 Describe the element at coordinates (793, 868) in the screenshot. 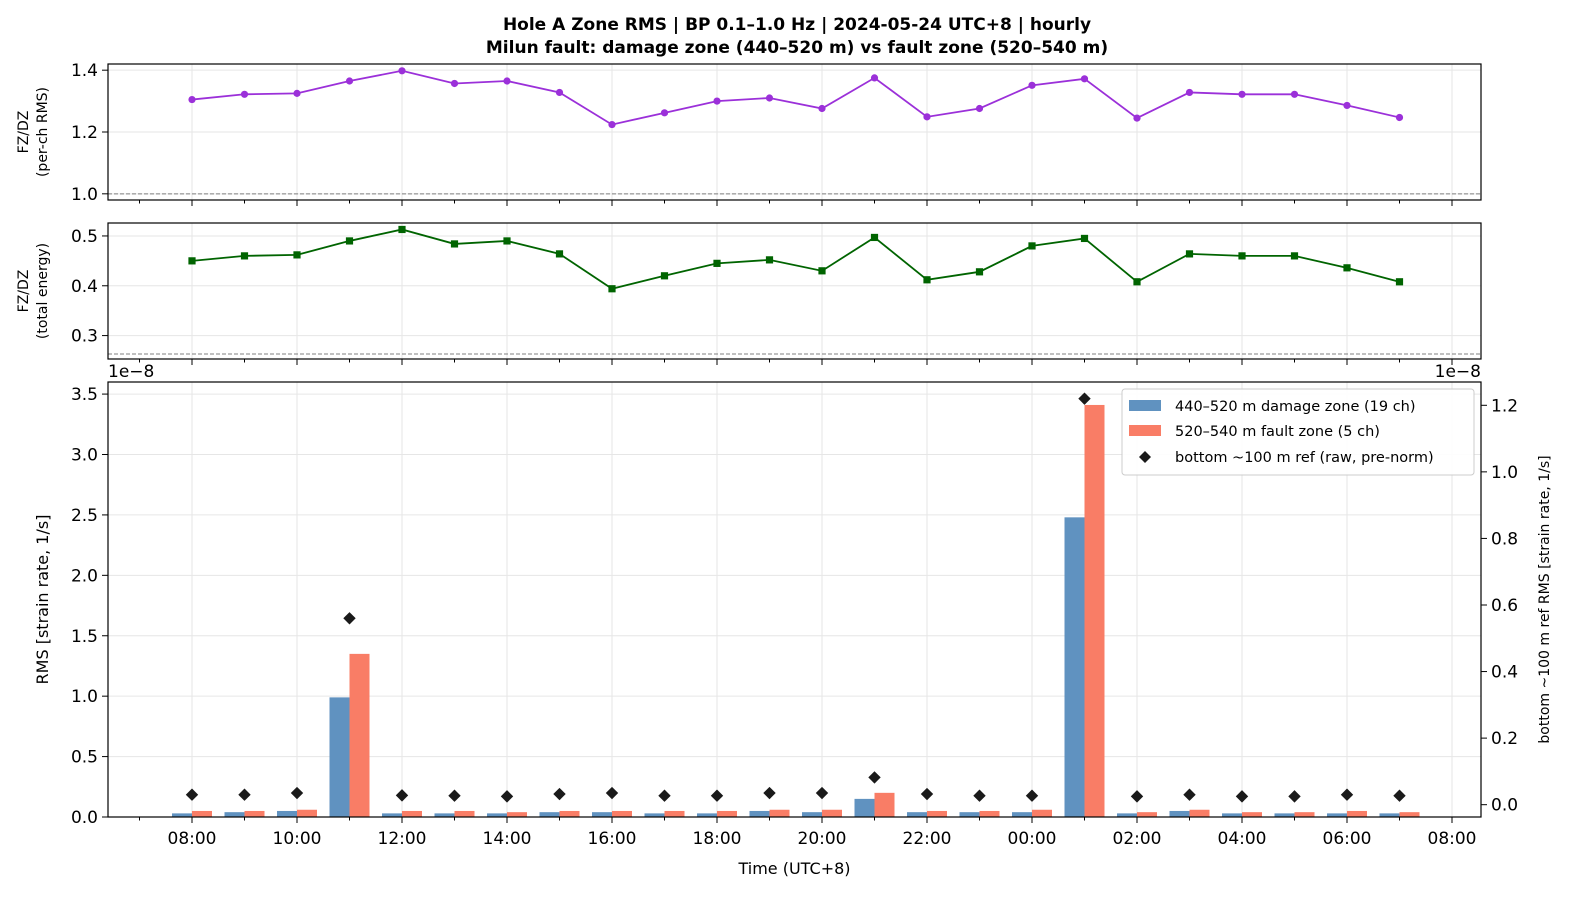

I see `x-axis-label: Time (UTC+8)` at that location.